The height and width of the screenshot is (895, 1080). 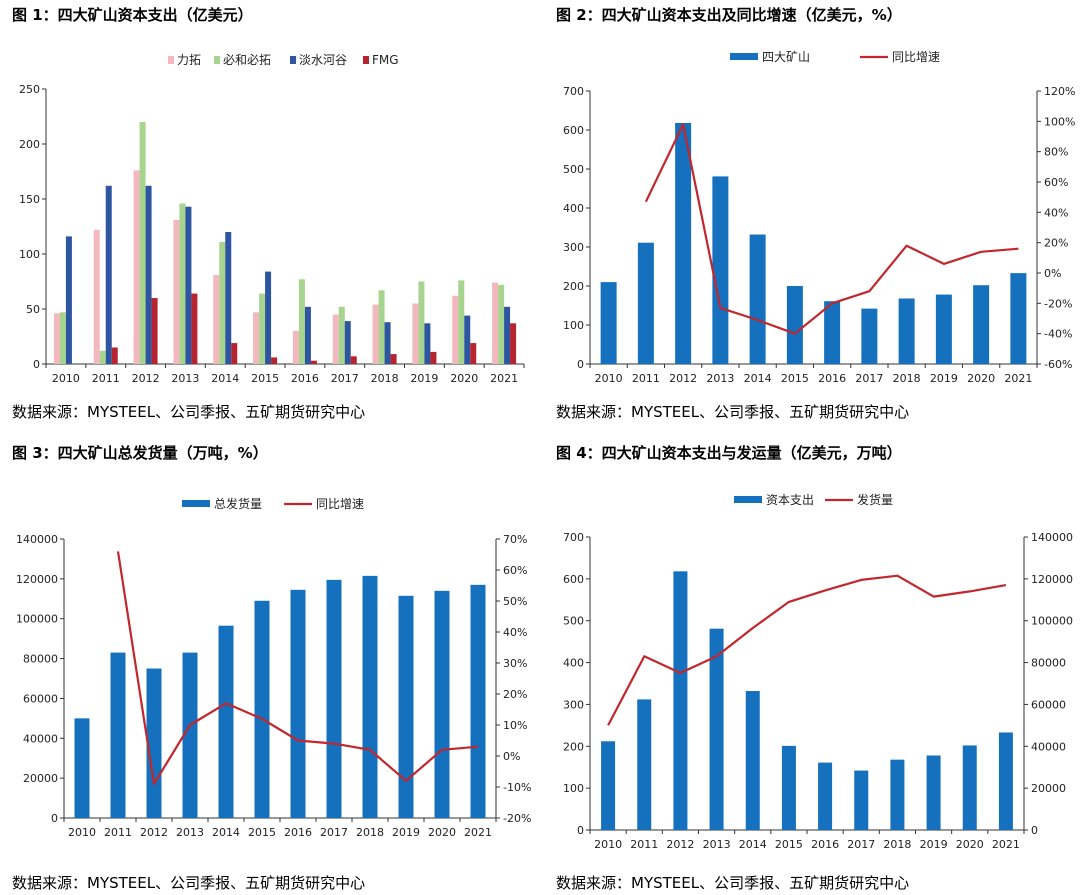 What do you see at coordinates (729, 15) in the screenshot?
I see `chart2-title: 图 2：四大矿山资本支出及同比增速（亿美元，%）` at bounding box center [729, 15].